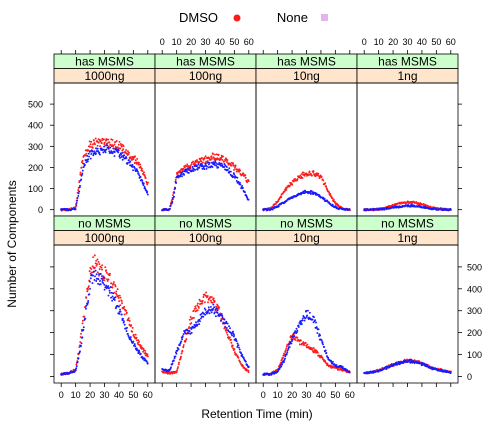  What do you see at coordinates (90, 395) in the screenshot?
I see `x-tick-label: 20` at bounding box center [90, 395].